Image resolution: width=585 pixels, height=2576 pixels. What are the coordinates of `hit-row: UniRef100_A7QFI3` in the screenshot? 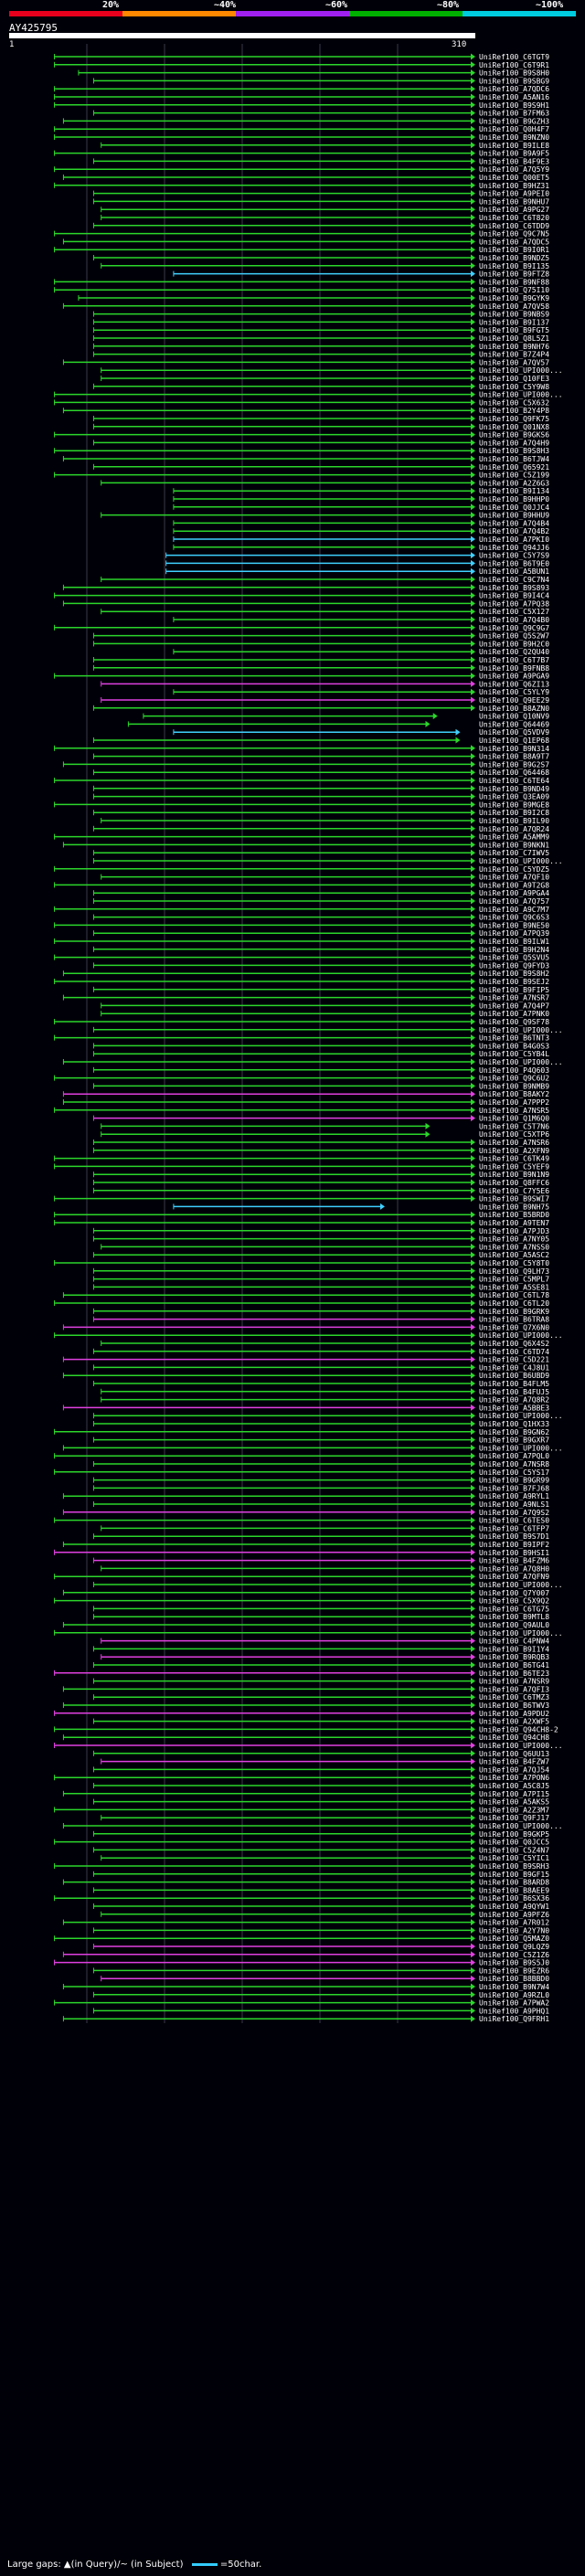 It's located at (305, 1689).